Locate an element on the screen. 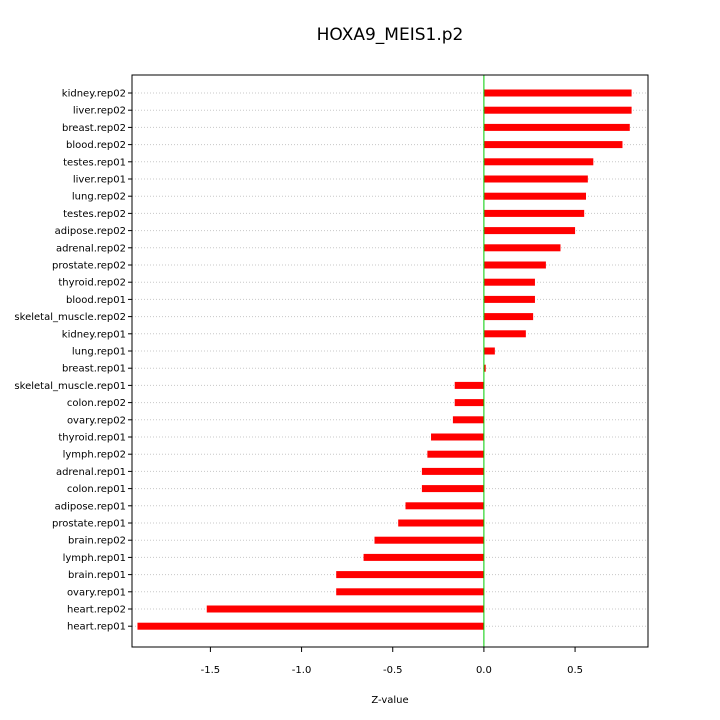 The width and height of the screenshot is (720, 720). bar-breast-rep01 is located at coordinates (484, 368).